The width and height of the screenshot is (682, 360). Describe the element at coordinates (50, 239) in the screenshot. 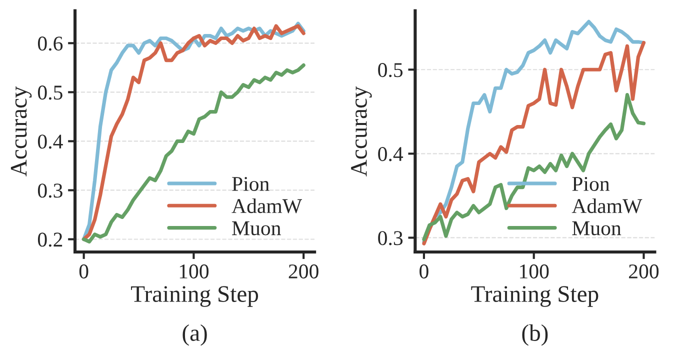

I see `y-tick-label: 0.2` at that location.